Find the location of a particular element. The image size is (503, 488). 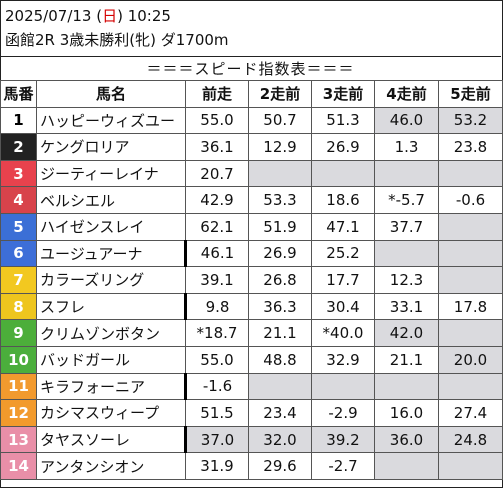

horse-number: 13 is located at coordinates (18, 439).